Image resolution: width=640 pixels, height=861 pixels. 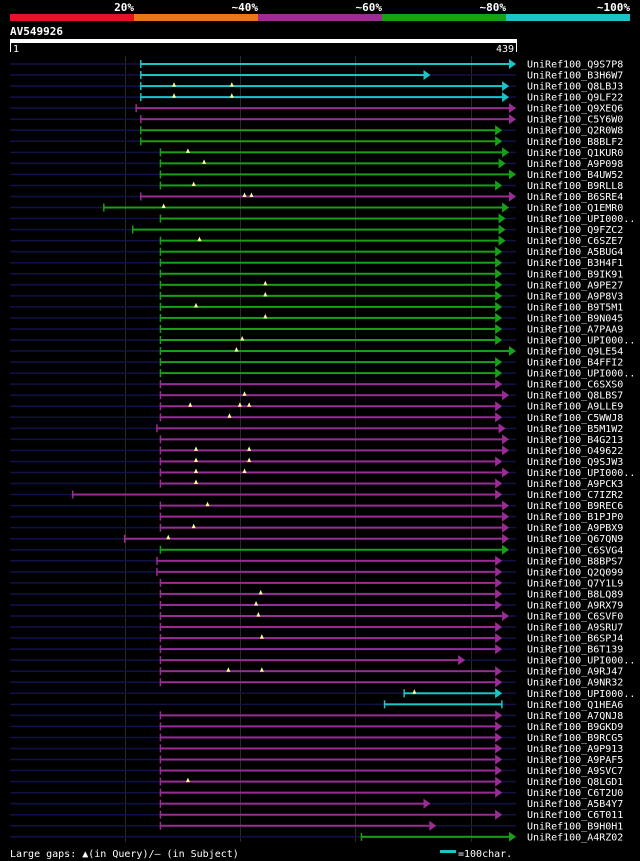 I want to click on hit-row: UniRef100_A9PAF5, so click(x=316, y=760).